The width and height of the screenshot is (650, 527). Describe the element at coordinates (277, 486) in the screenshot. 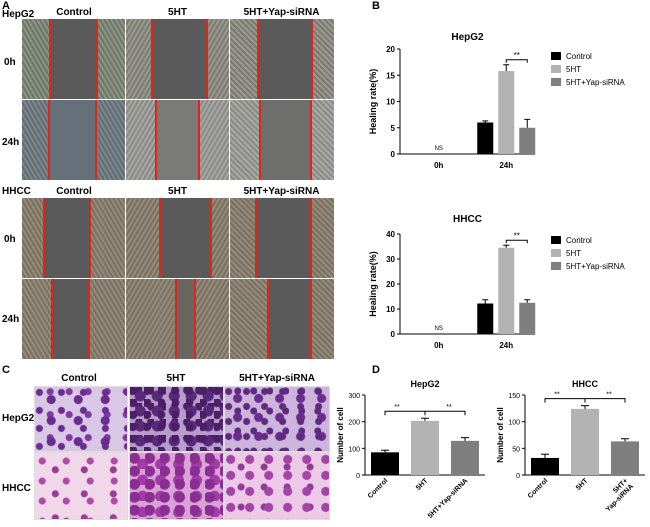

I see `transwell-image-hhcc-yap` at that location.